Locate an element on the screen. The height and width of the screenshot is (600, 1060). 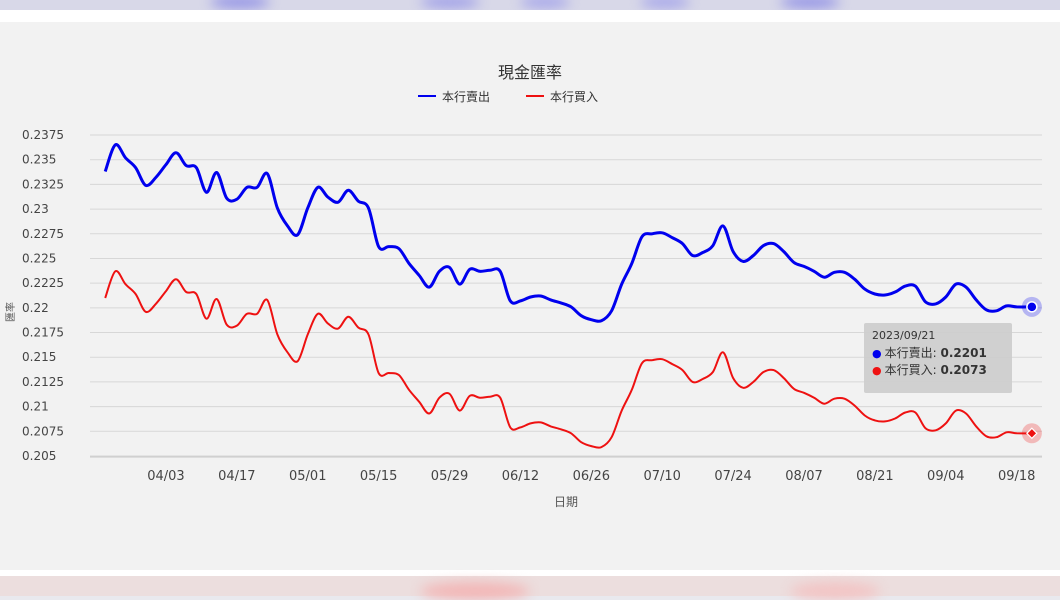
tooltip-sell-value: 0.2201 is located at coordinates (963, 353).